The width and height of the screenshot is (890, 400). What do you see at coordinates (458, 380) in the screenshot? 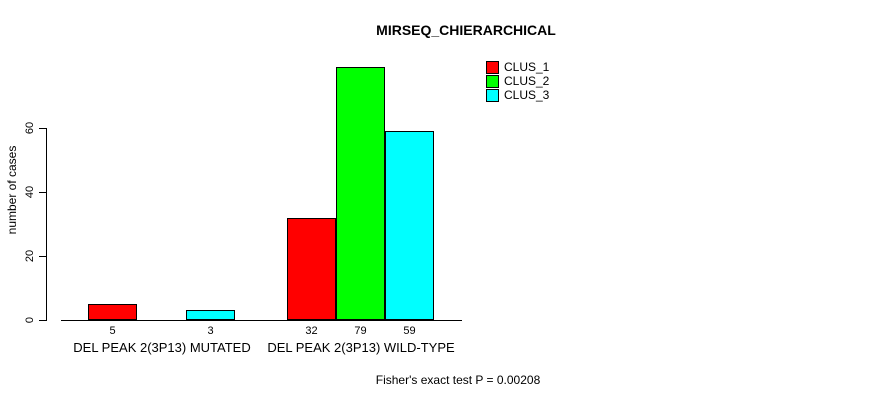
I see `fisher-test-annotation: Fisher's exact test P = 0.00208` at bounding box center [458, 380].